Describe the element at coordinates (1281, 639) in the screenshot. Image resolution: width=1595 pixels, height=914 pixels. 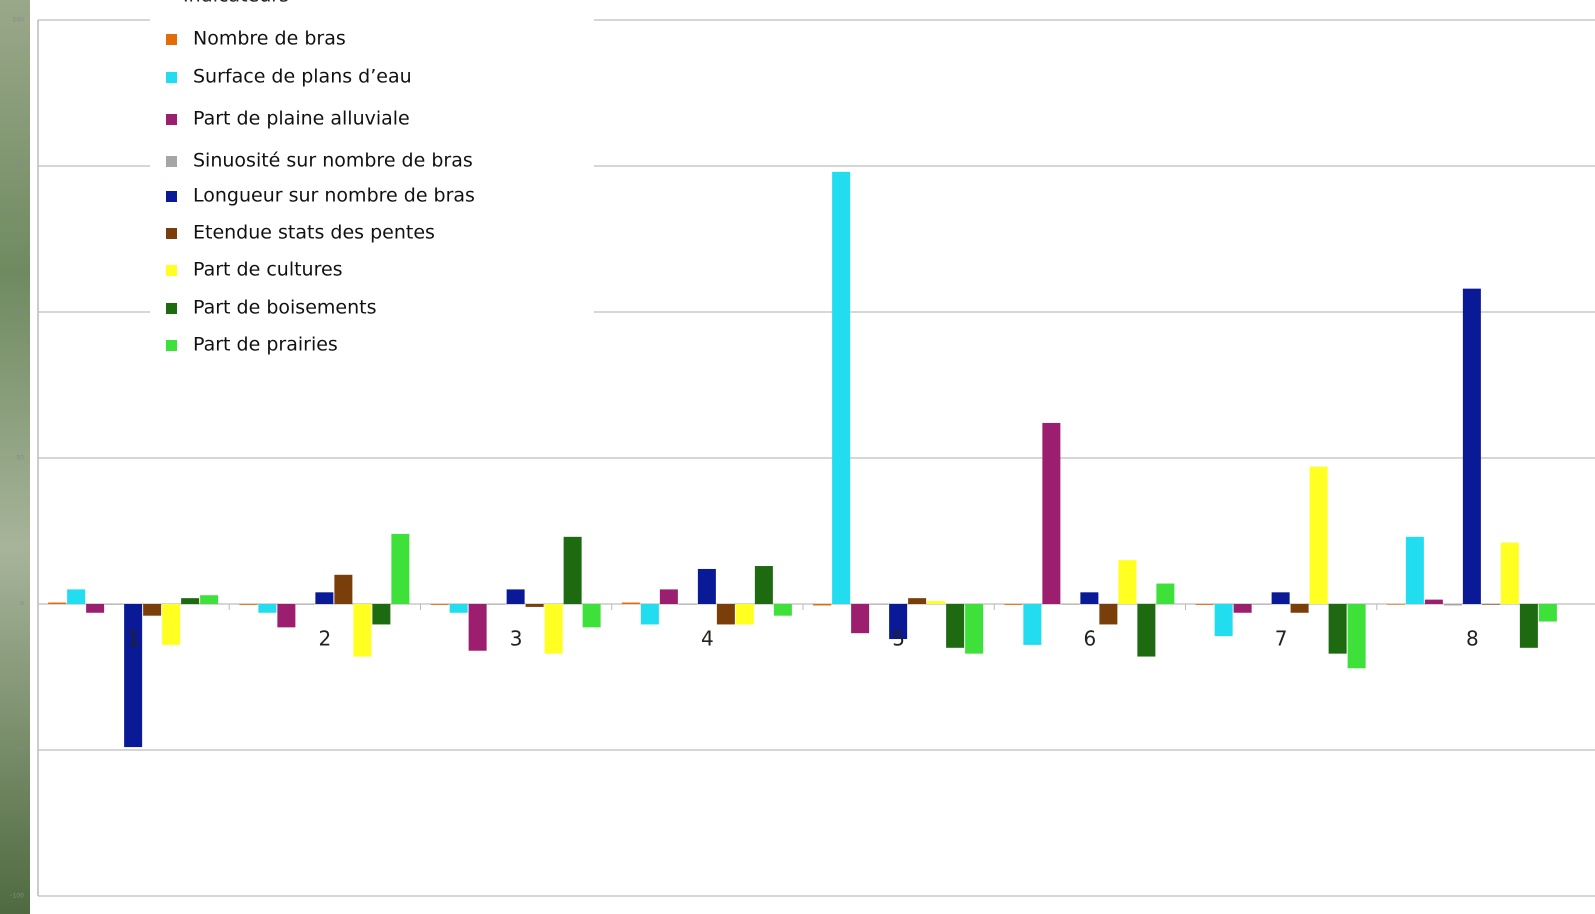
I see `x-tick-label: 7` at that location.